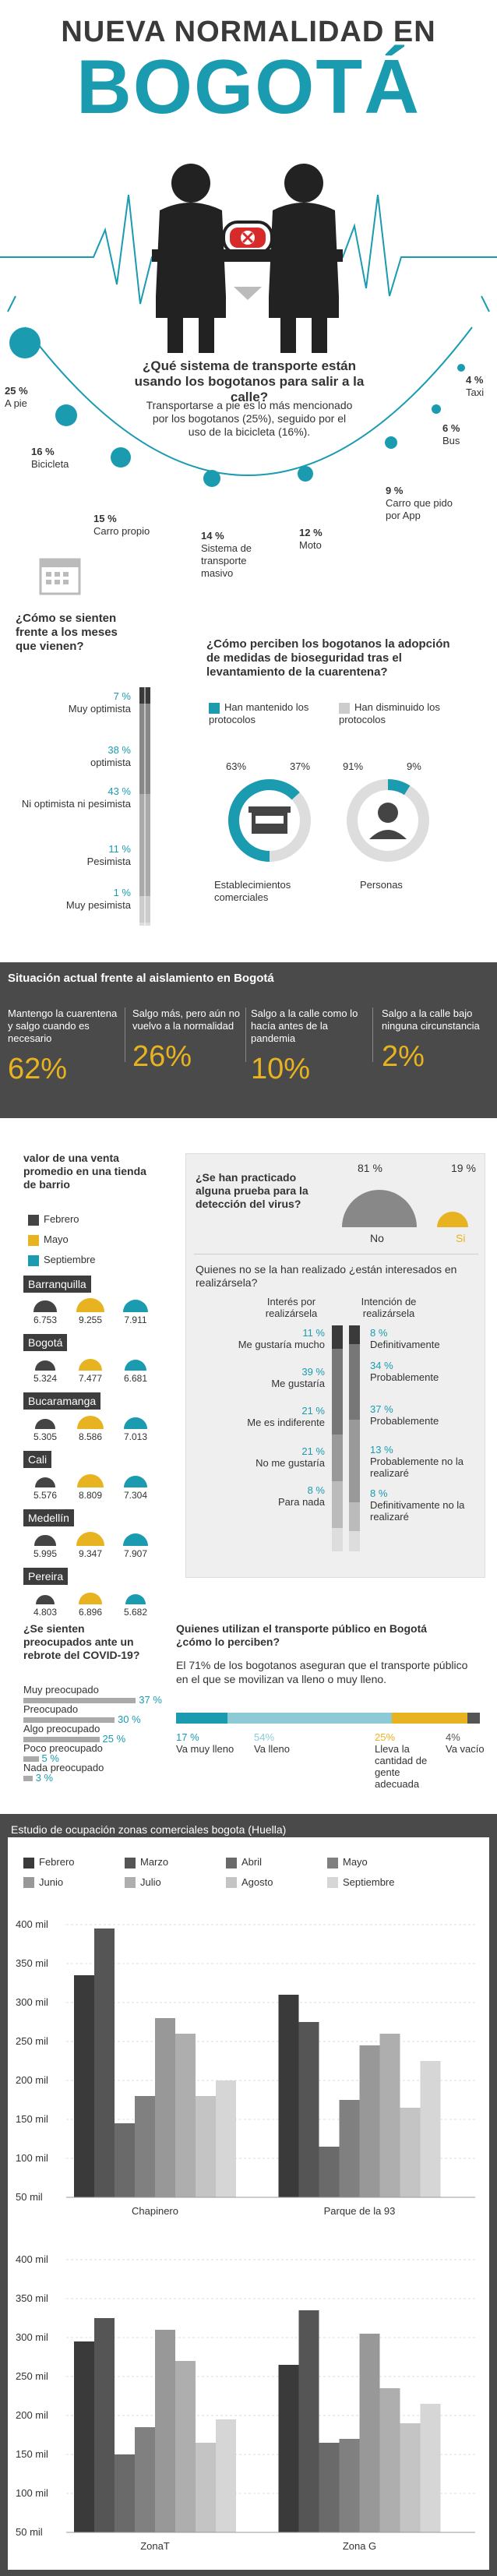  I want to click on y-tick-label: 250 mil, so click(32, 2041).